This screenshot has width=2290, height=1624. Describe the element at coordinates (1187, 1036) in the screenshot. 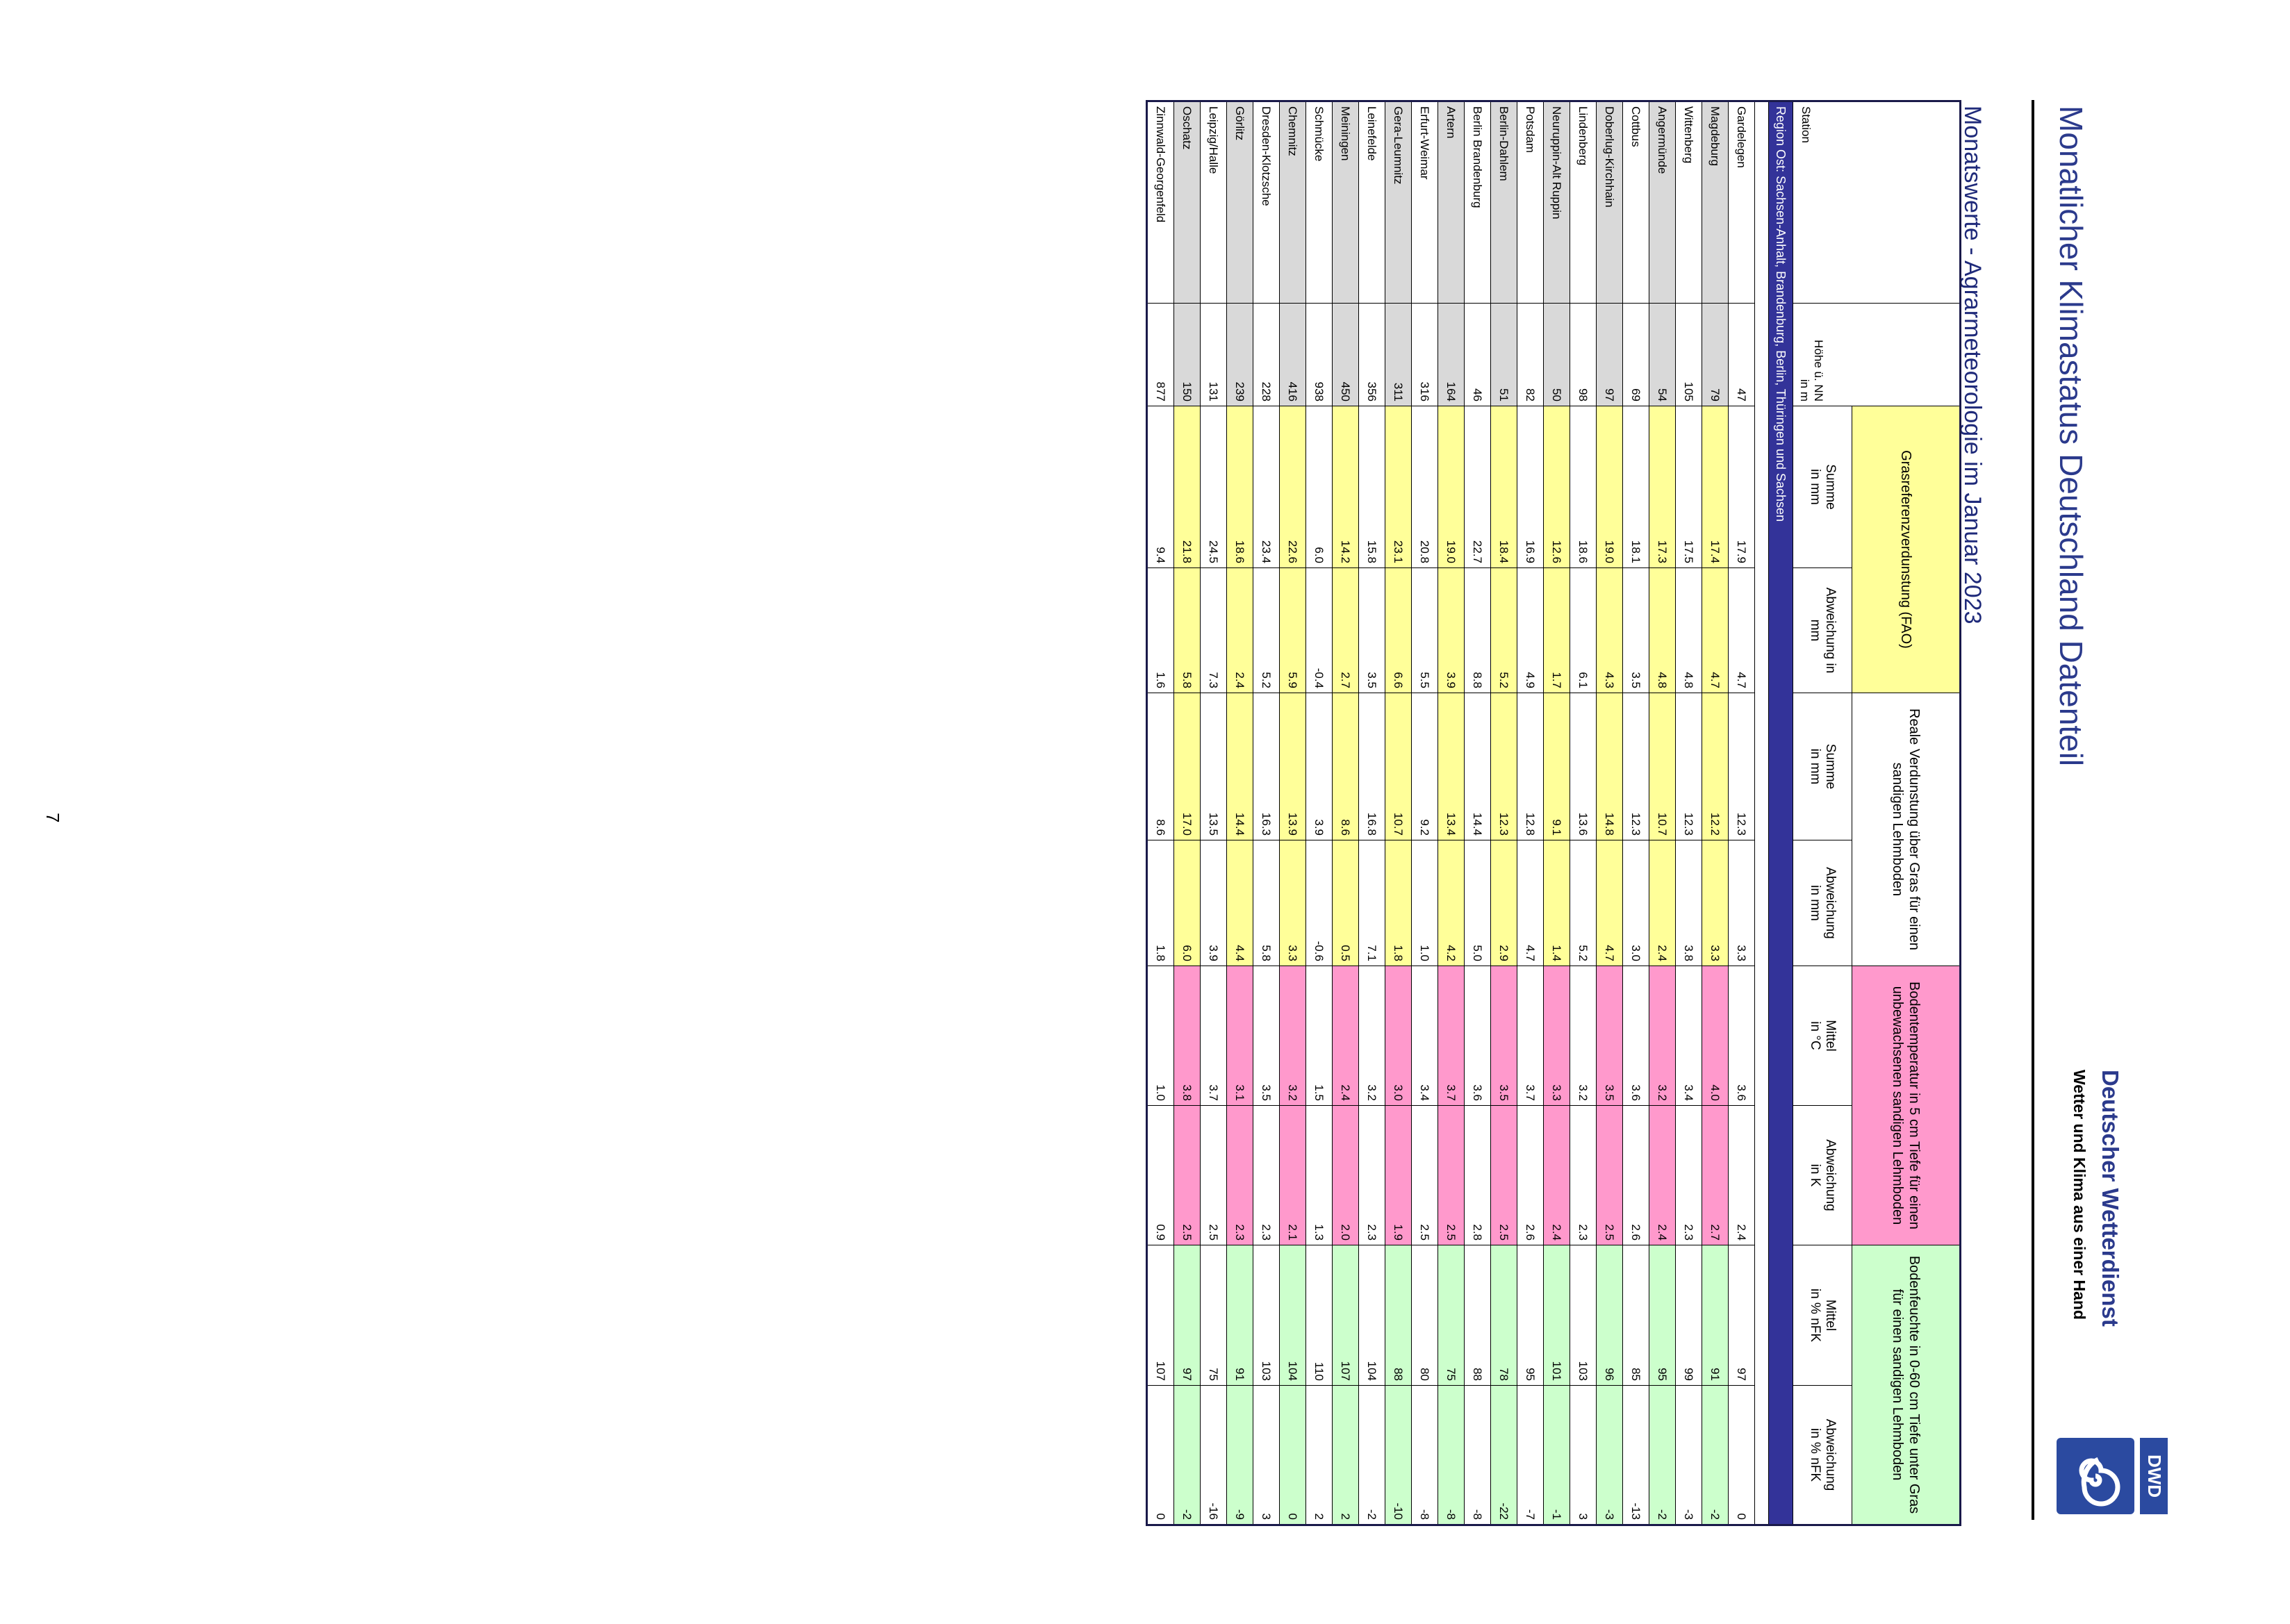

I see `value-cell: 3.8` at that location.